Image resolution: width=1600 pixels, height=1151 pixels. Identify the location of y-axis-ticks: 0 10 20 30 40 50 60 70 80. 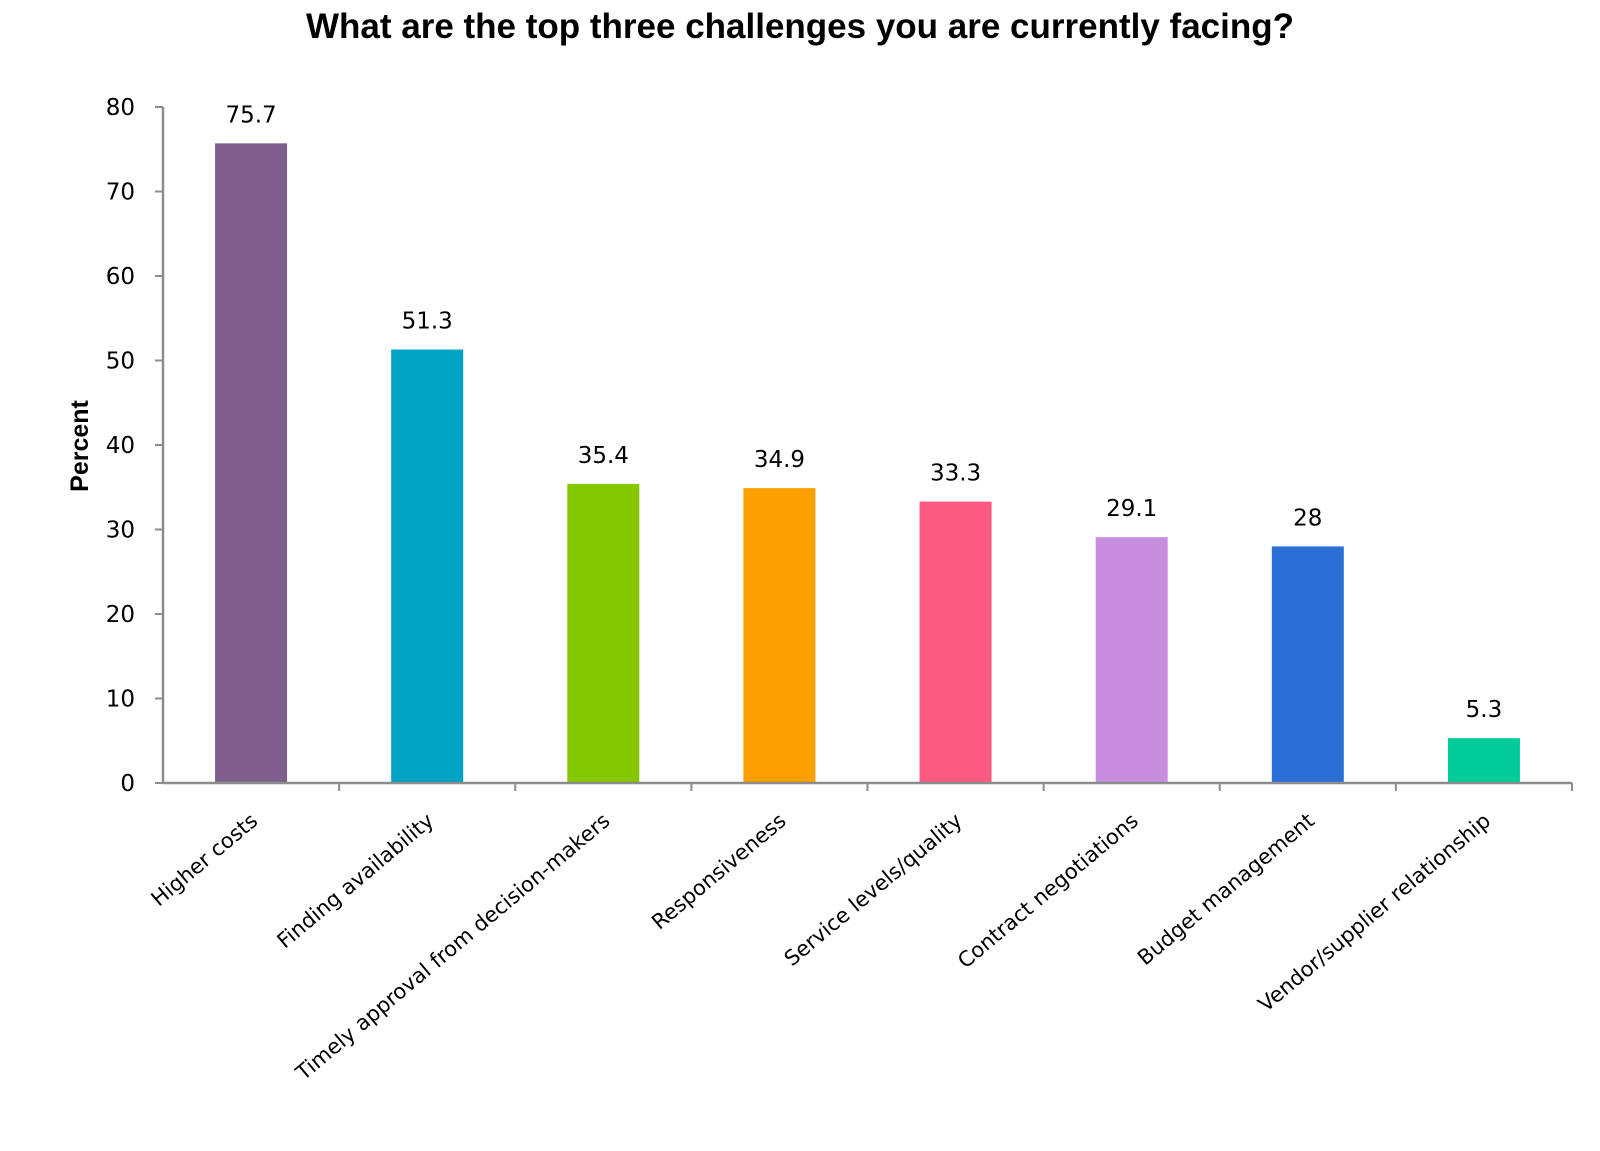
(134, 446).